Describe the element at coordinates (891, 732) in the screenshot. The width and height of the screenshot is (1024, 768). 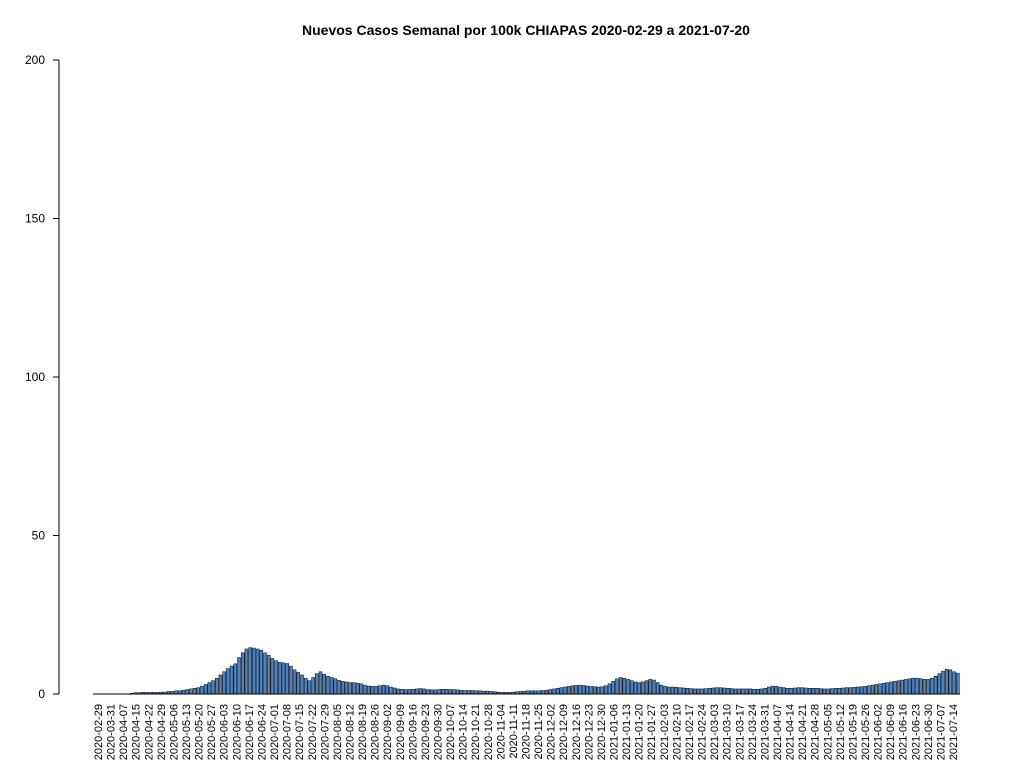
I see `x-tick-label: 2021-06-09` at that location.